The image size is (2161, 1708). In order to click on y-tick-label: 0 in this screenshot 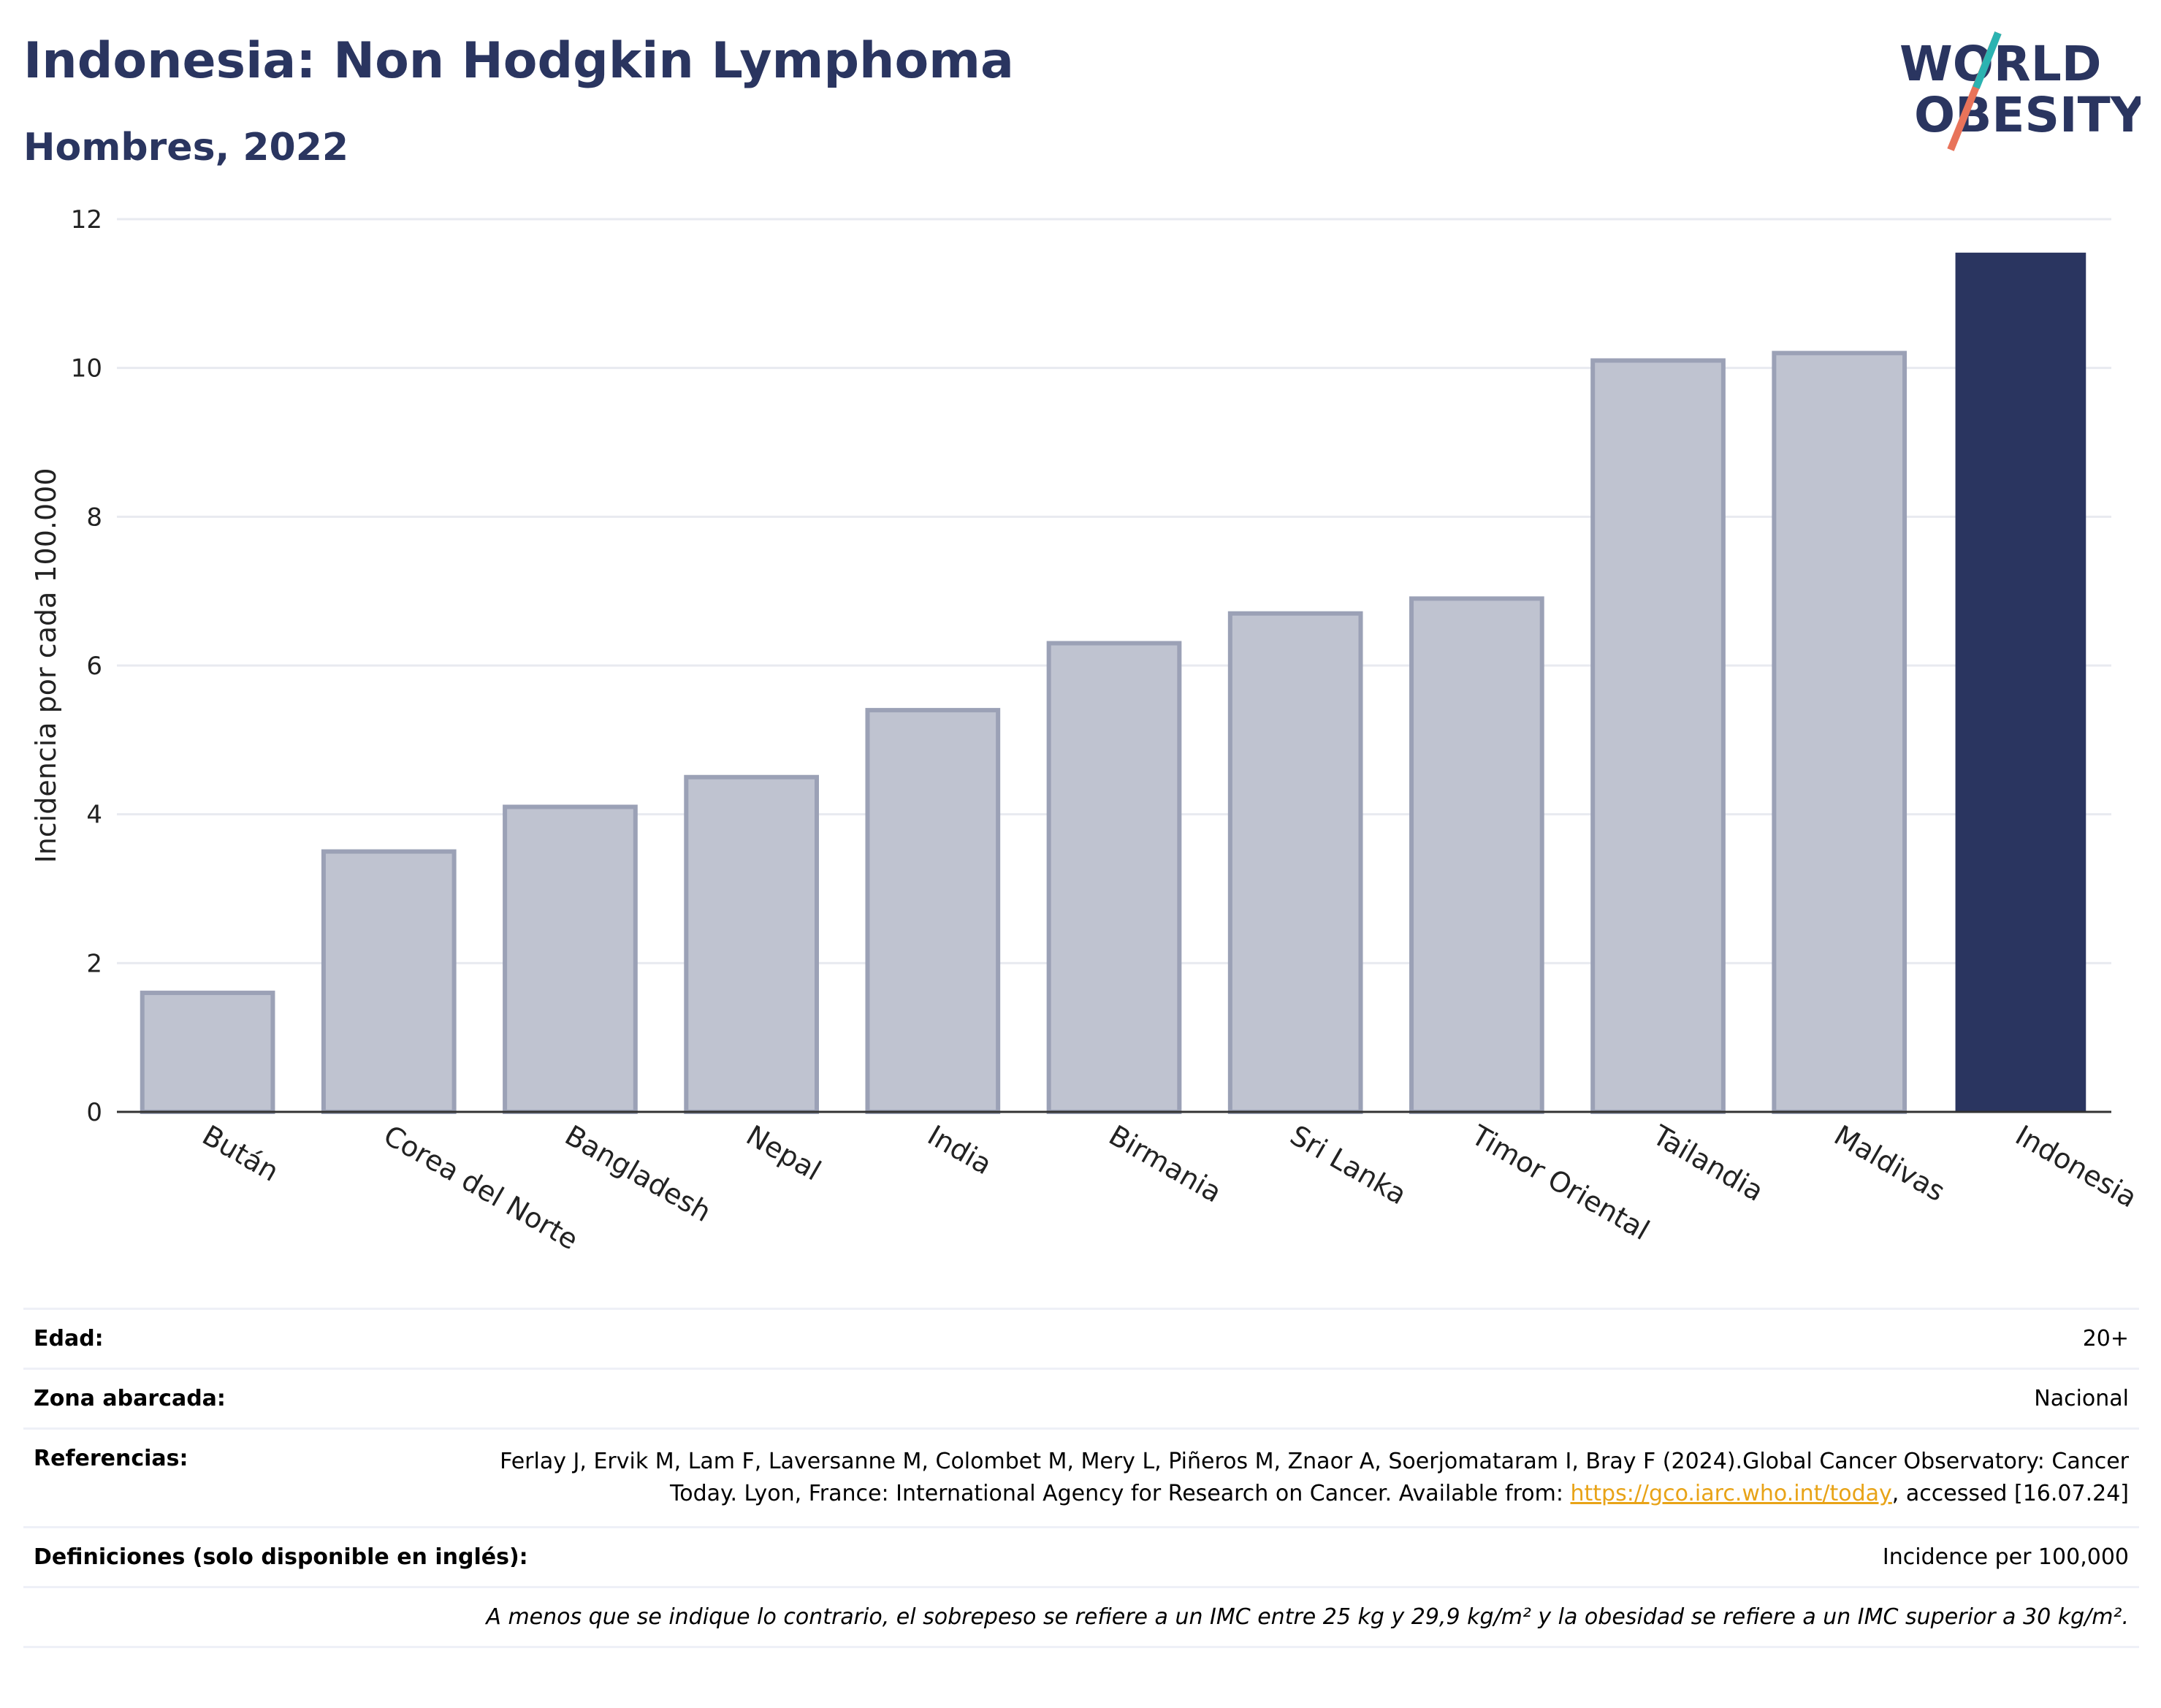, I will do `click(94, 1112)`.